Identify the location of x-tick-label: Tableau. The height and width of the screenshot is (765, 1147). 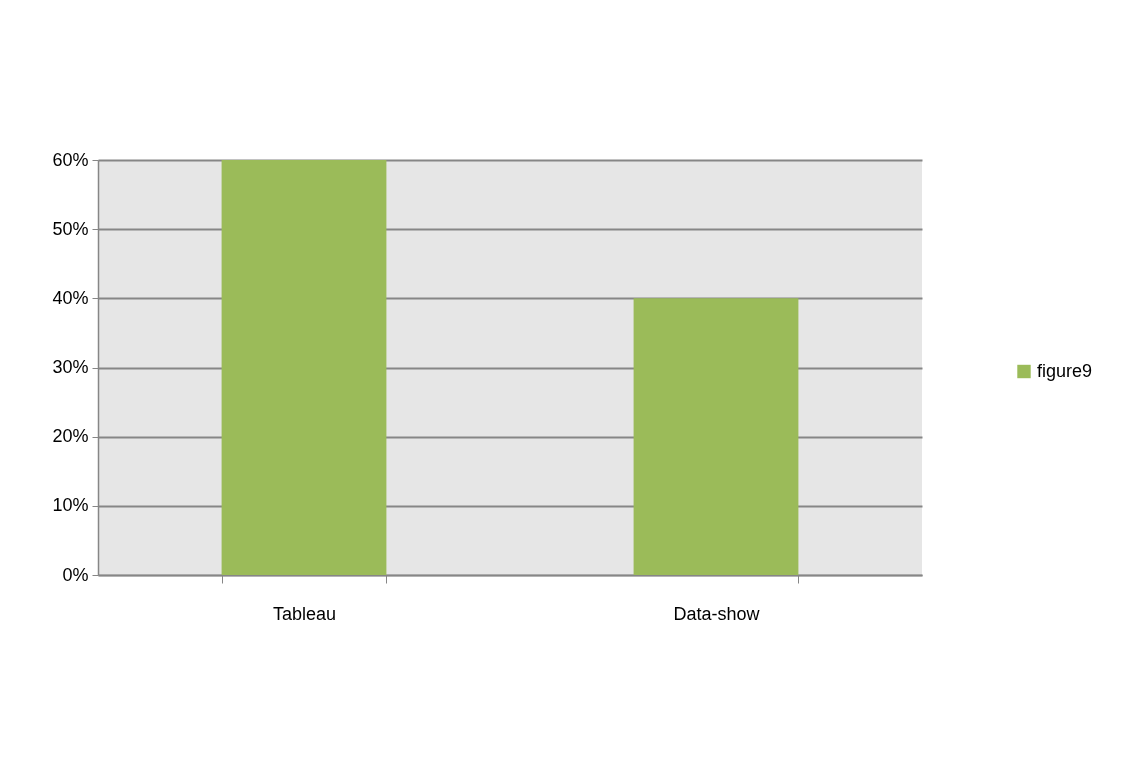
(304, 613).